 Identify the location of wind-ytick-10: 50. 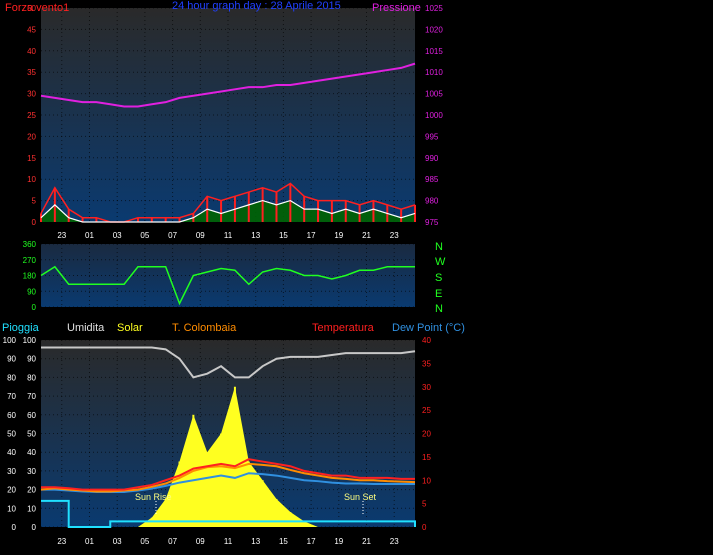
(31, 8).